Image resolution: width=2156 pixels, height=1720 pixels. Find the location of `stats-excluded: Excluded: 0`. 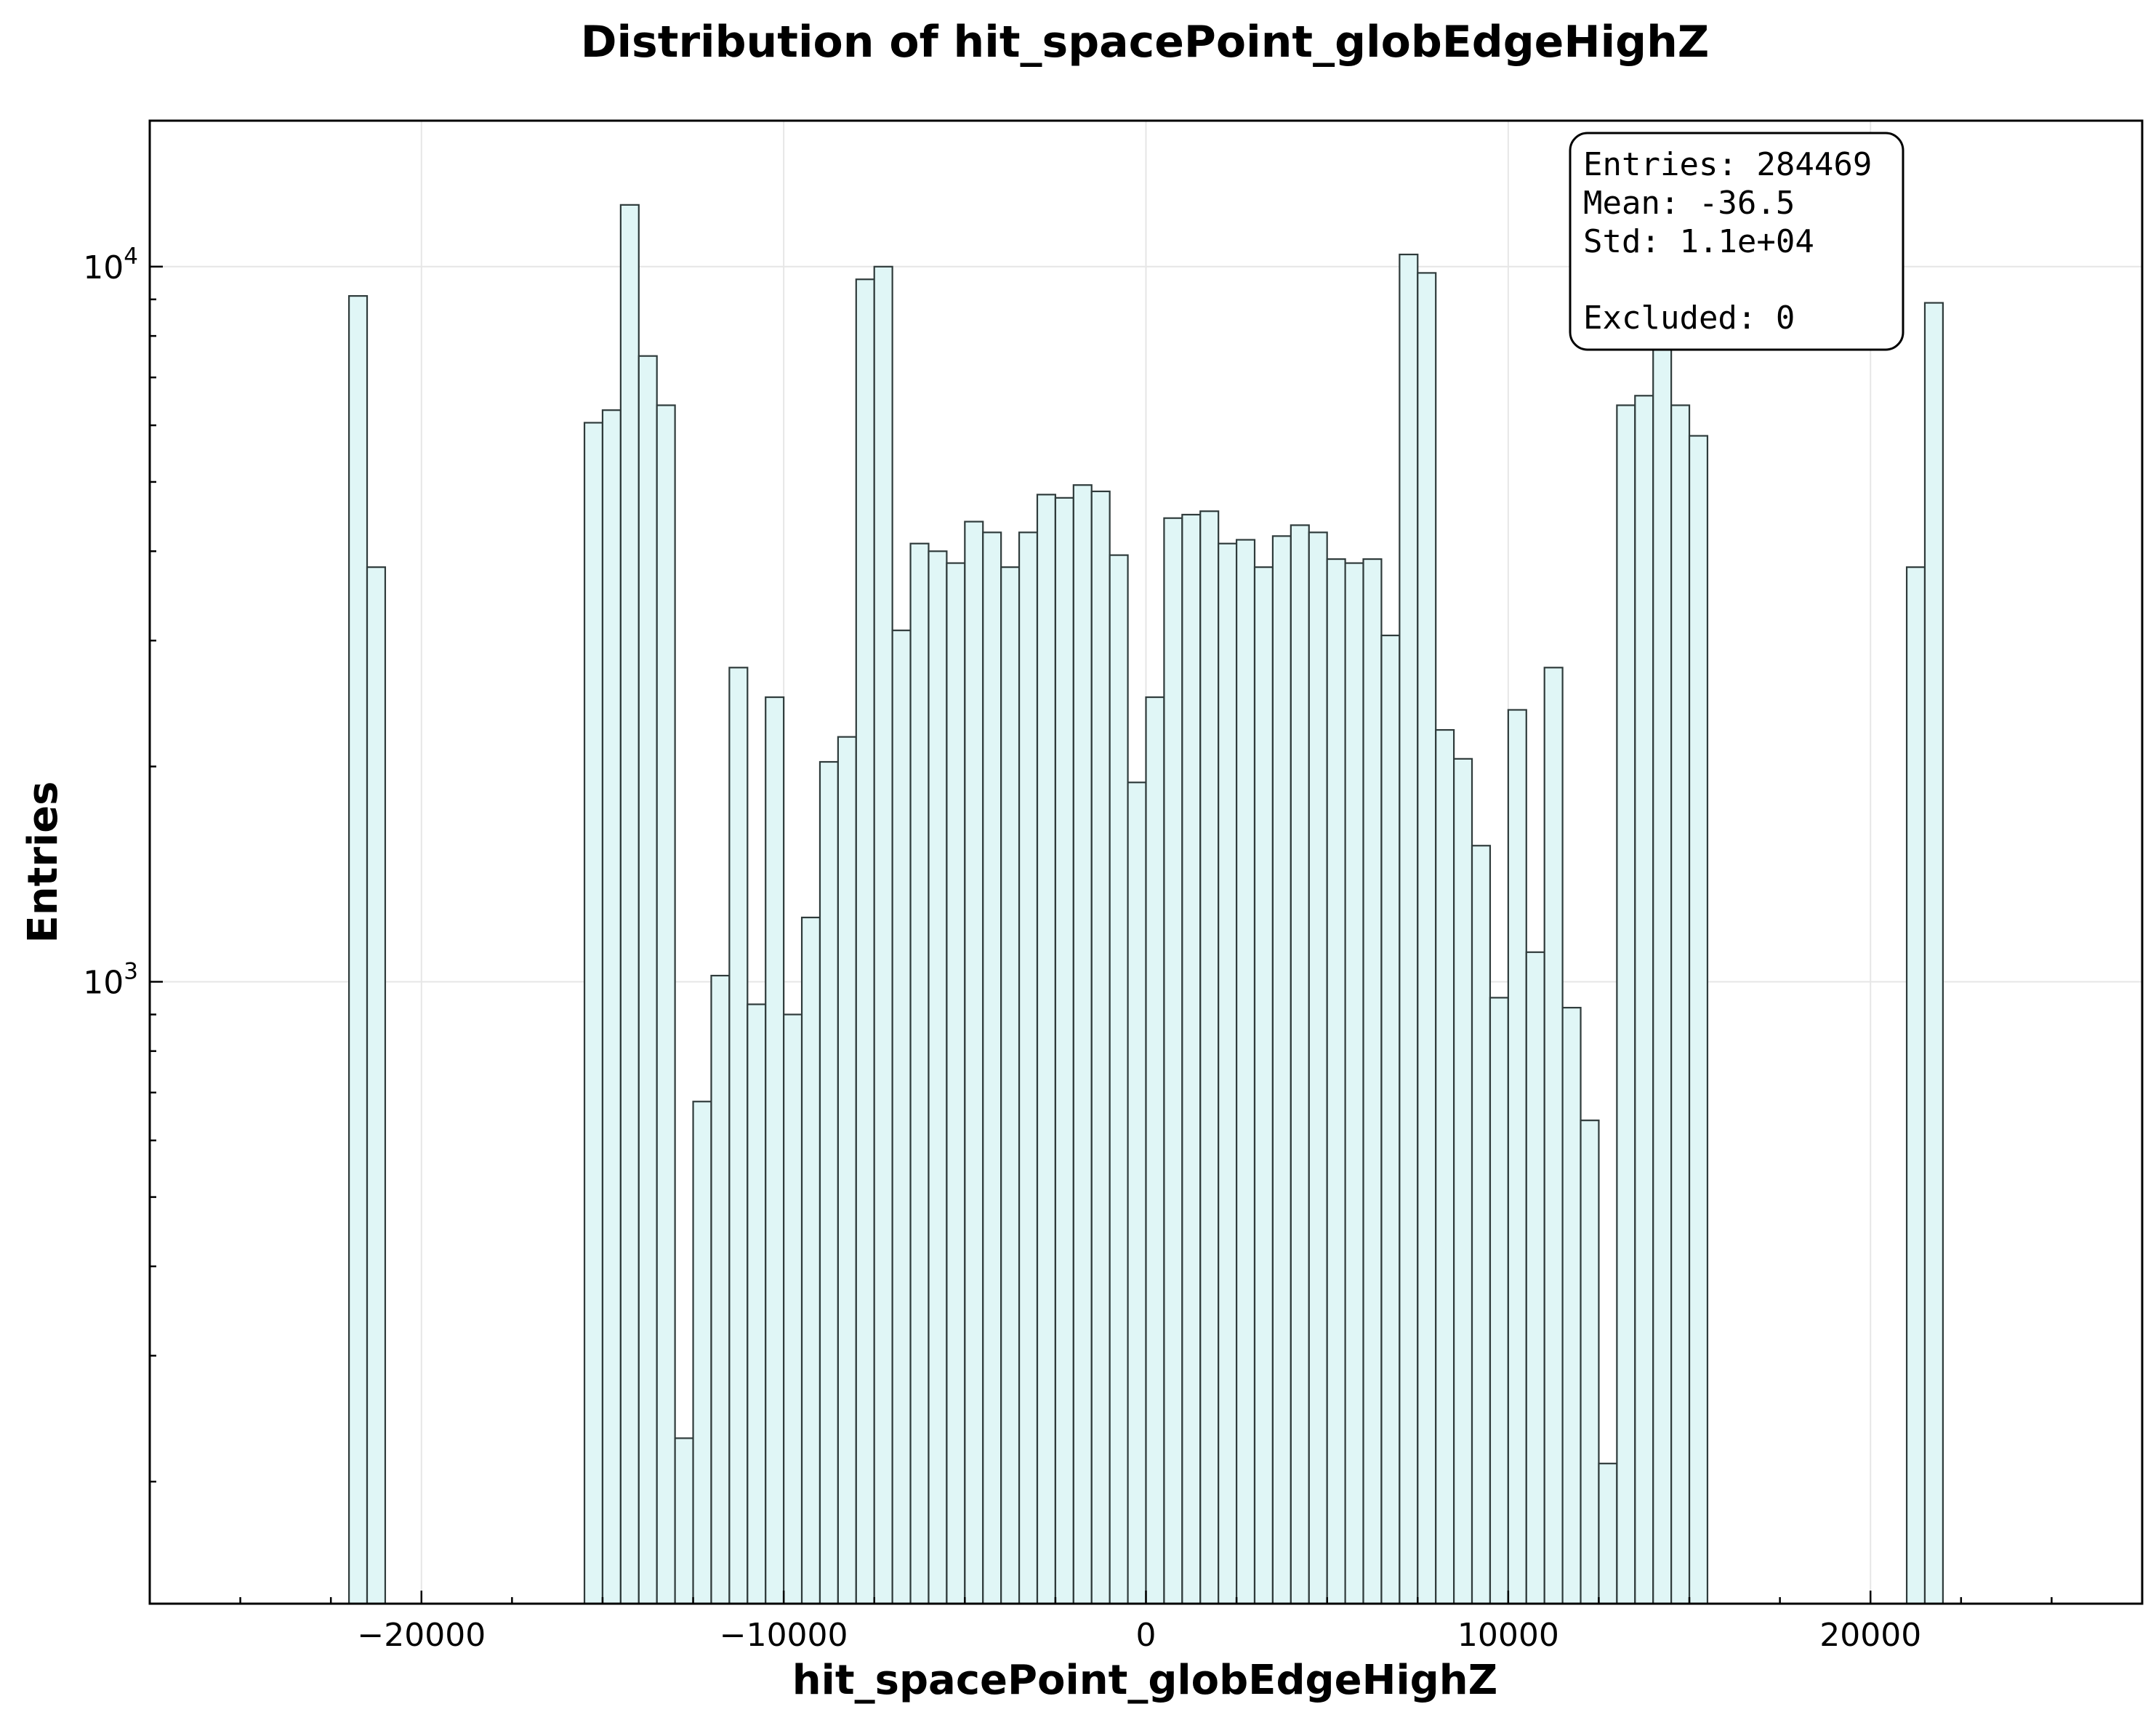

stats-excluded: Excluded: 0 is located at coordinates (1689, 318).